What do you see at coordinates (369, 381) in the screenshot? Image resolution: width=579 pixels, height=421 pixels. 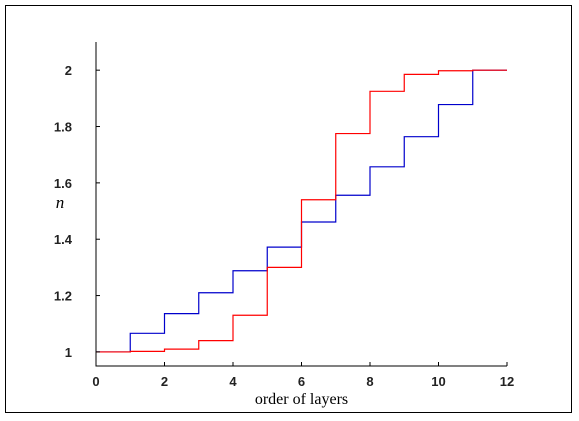 I see `x-tick-label: 8` at bounding box center [369, 381].